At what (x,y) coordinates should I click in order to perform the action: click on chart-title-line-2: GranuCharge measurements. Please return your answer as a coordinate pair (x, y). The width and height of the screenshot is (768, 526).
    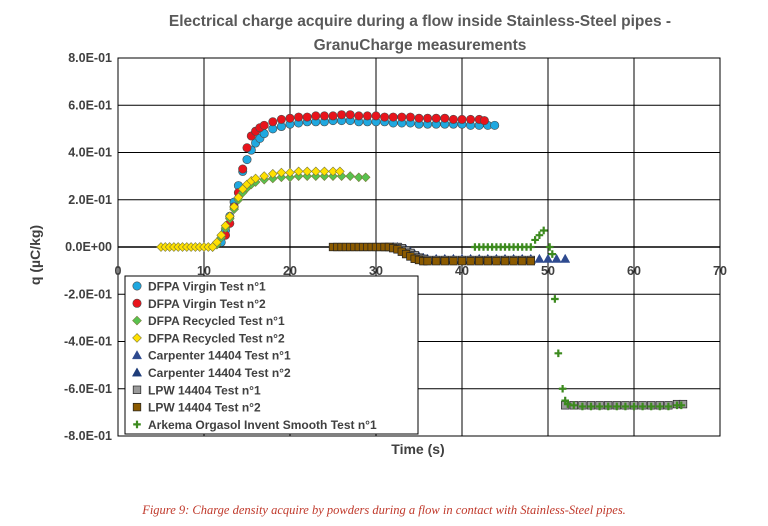
    Looking at the image, I should click on (420, 45).